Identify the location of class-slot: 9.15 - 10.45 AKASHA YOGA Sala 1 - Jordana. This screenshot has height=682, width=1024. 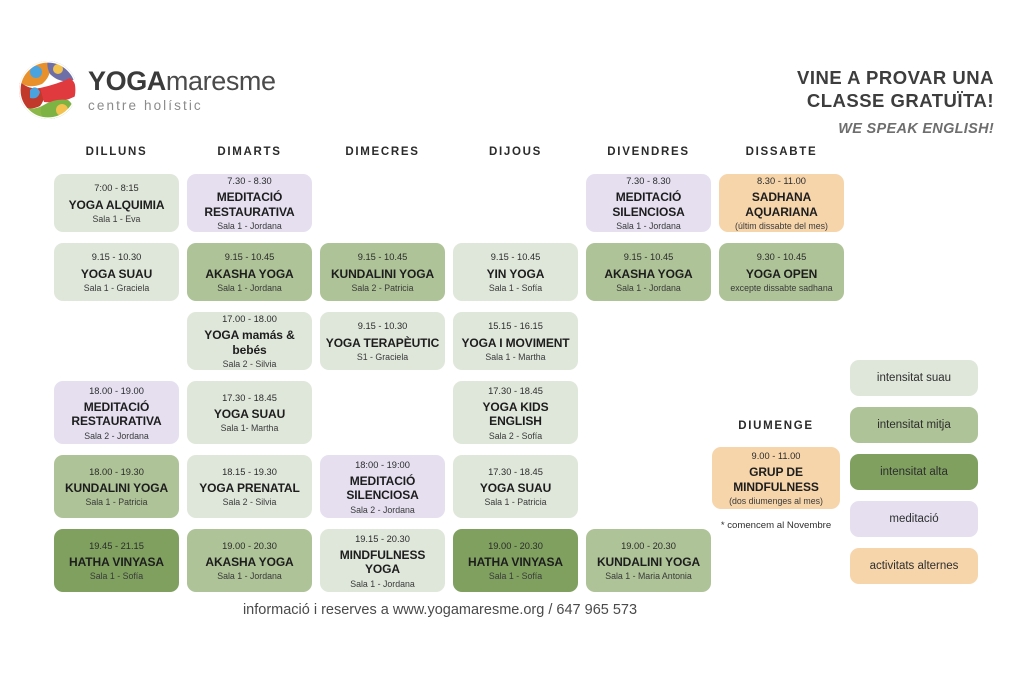
(249, 272).